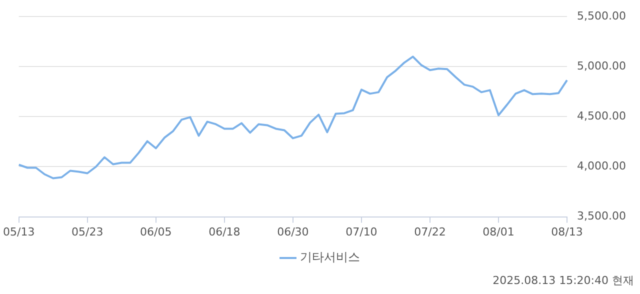 This screenshot has width=640, height=294. Describe the element at coordinates (601, 166) in the screenshot. I see `y-tick-label: 4,000.00` at that location.